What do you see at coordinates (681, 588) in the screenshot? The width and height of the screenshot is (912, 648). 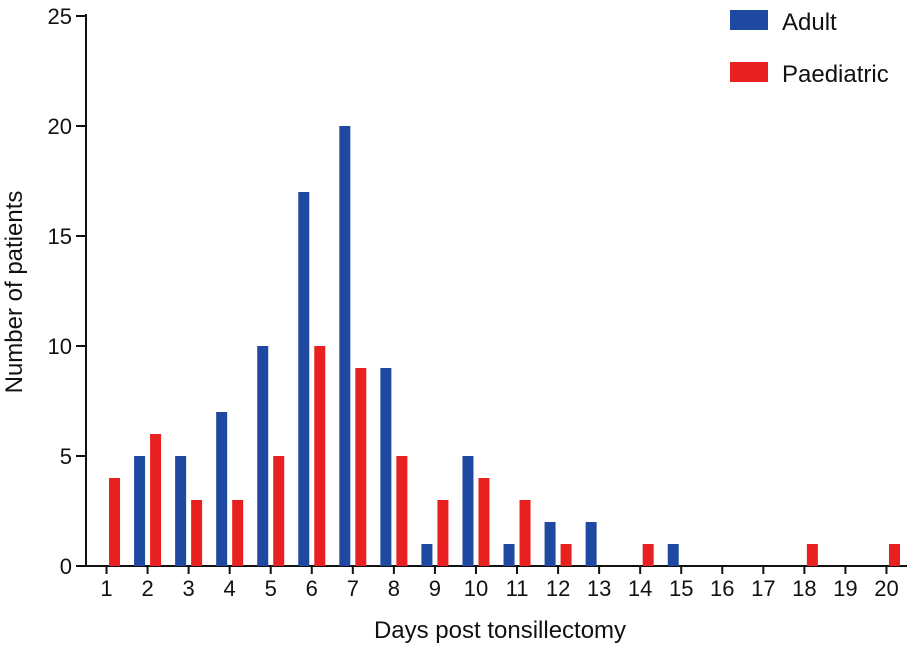 I see `x-tick-label-15: 15` at bounding box center [681, 588].